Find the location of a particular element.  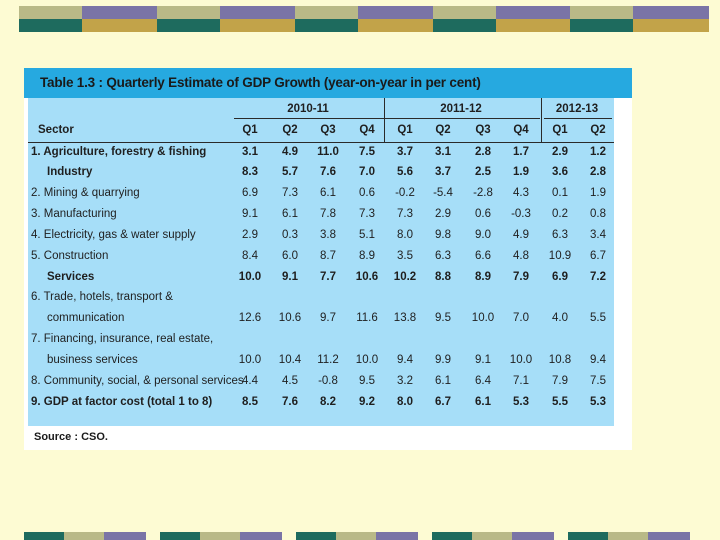

row-label: Services is located at coordinates (71, 277).